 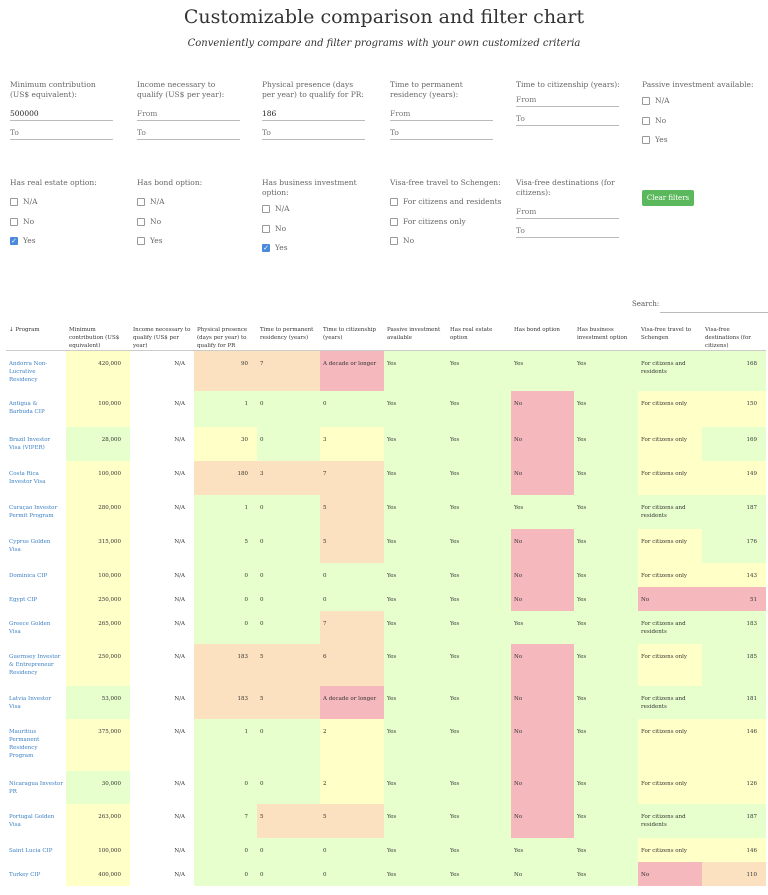 What do you see at coordinates (23, 240) in the screenshot?
I see `real-estate-option-yes: ✓ Yes` at bounding box center [23, 240].